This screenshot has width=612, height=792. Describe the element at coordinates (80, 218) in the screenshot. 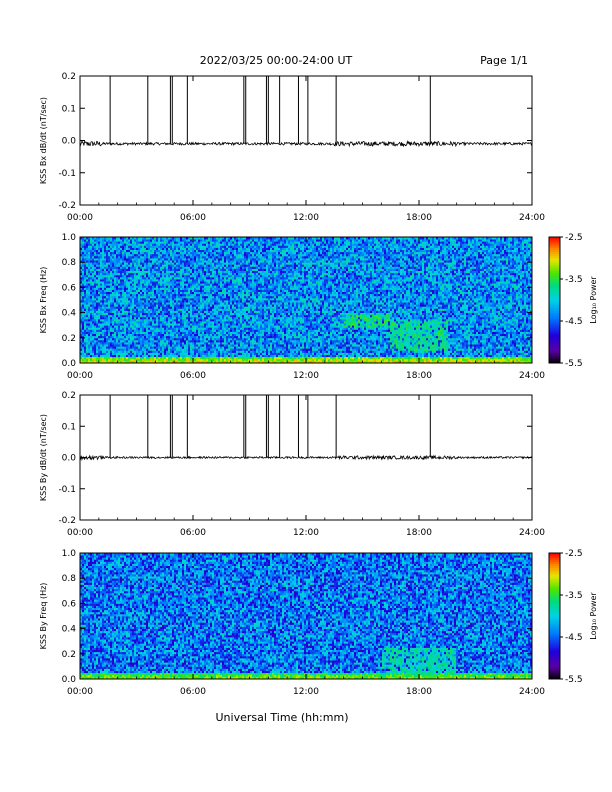

I see `x-tick-label-0-0: 00:00` at that location.